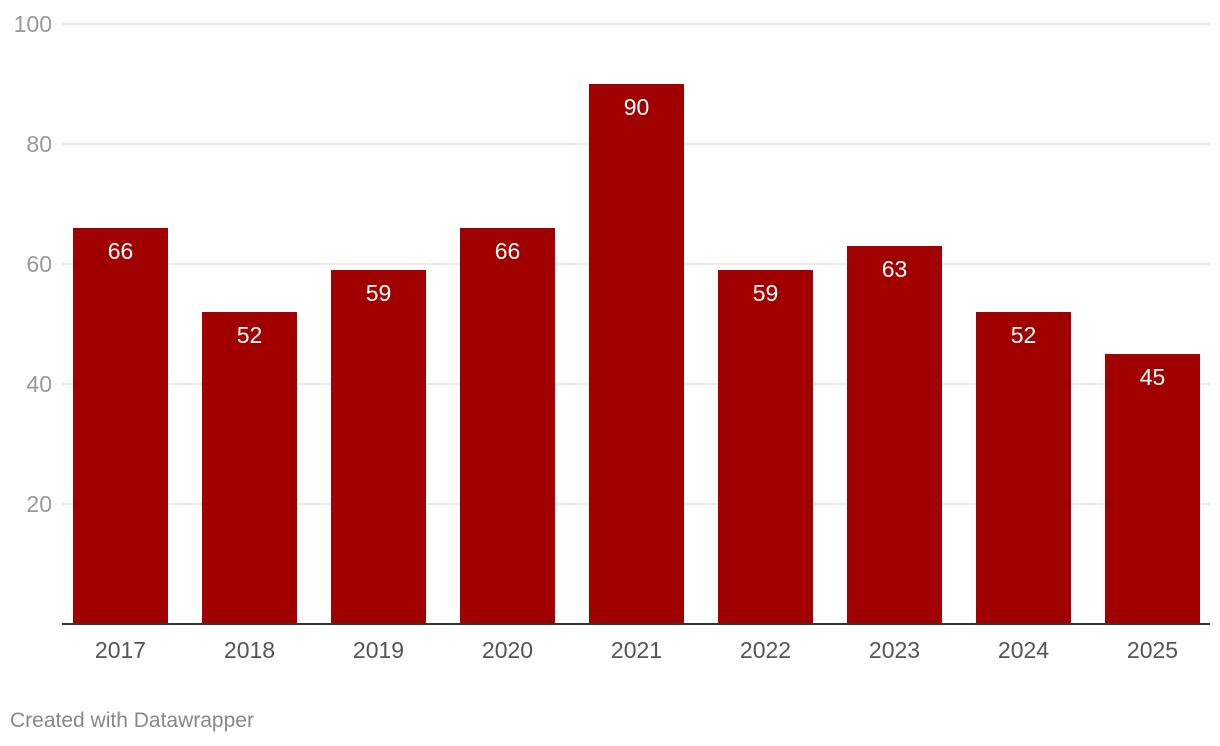 This screenshot has height=746, width=1220. I want to click on bar-2025, so click(1152, 489).